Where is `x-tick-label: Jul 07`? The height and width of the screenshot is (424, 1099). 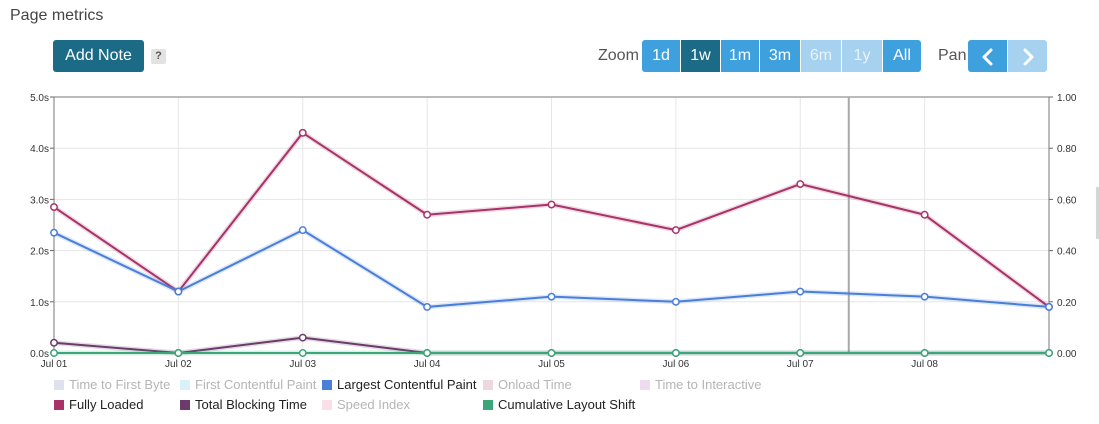
x-tick-label: Jul 07 is located at coordinates (800, 364).